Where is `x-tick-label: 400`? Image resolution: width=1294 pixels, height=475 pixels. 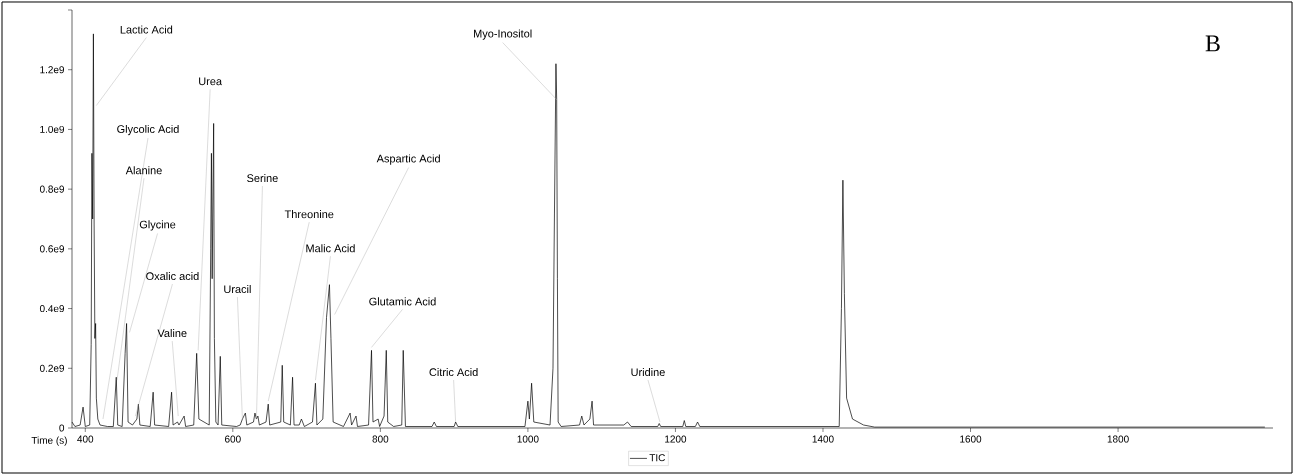
x-tick-label: 400 is located at coordinates (85, 439).